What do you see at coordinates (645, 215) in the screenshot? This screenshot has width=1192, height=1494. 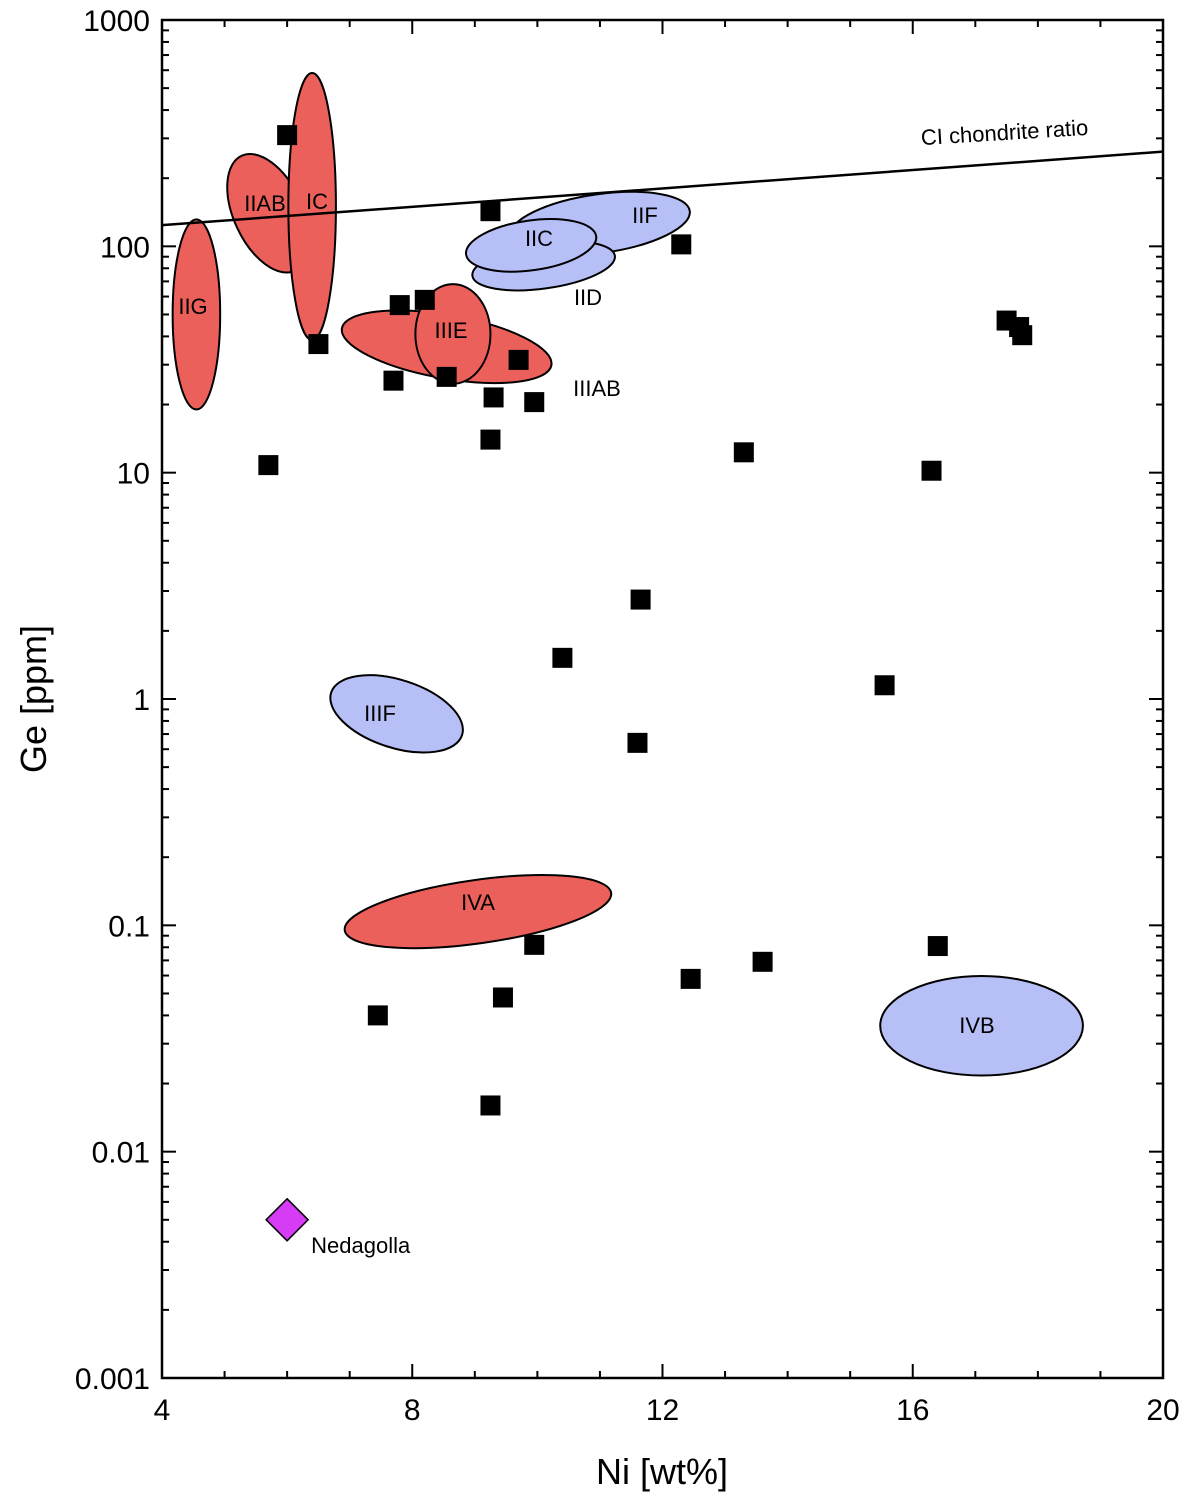 I see `region-label-iif: IIF` at bounding box center [645, 215].